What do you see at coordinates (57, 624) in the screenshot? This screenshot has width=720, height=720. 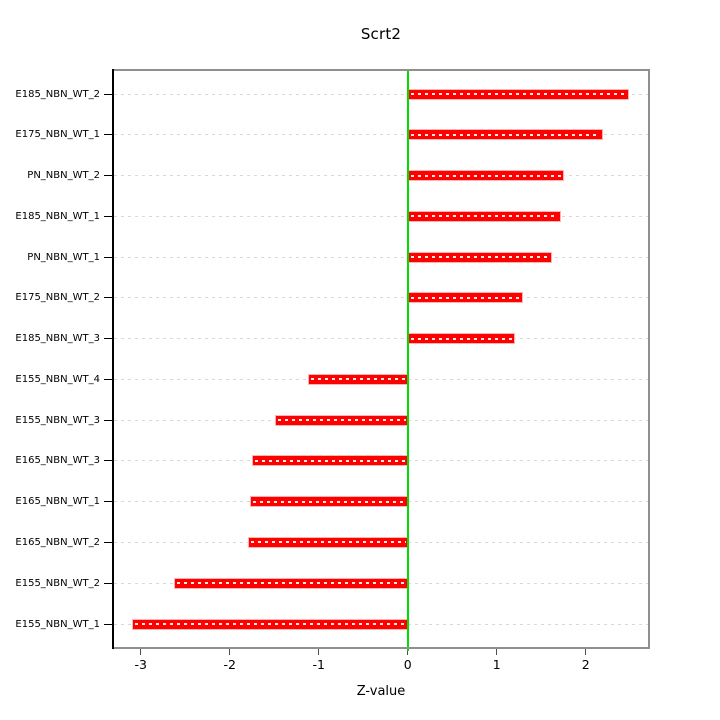 I see `y-axis-label: E155_NBN_WT_1` at bounding box center [57, 624].